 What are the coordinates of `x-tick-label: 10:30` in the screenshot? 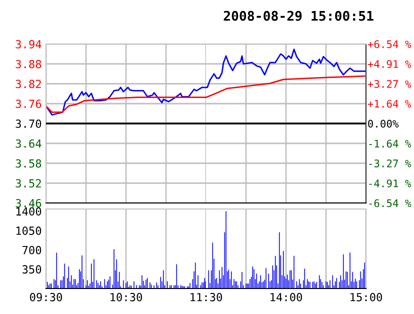 It's located at (126, 297).